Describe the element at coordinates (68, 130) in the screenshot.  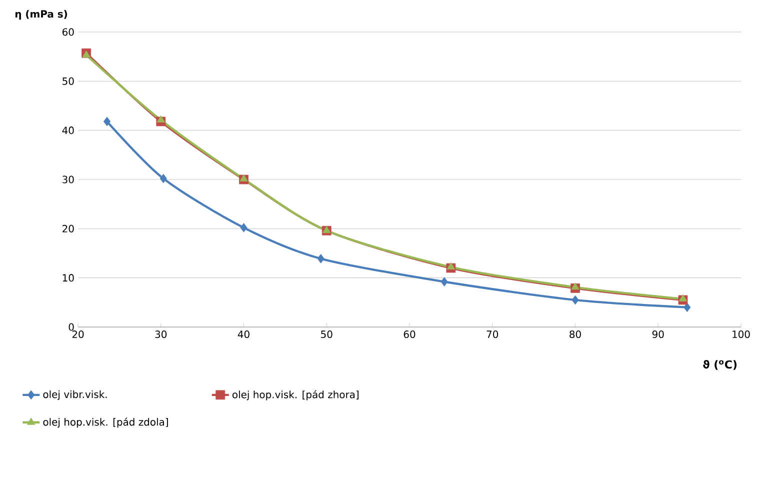
I see `y-tick-label: 40` at that location.